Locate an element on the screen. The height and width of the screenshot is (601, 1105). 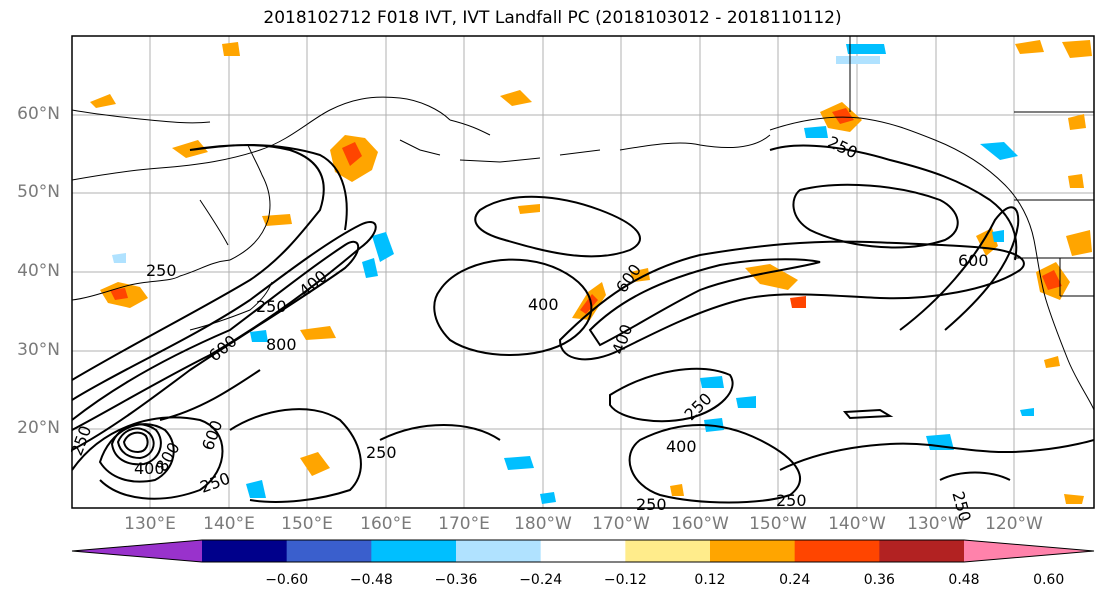
colorbar is located at coordinates (583, 551).